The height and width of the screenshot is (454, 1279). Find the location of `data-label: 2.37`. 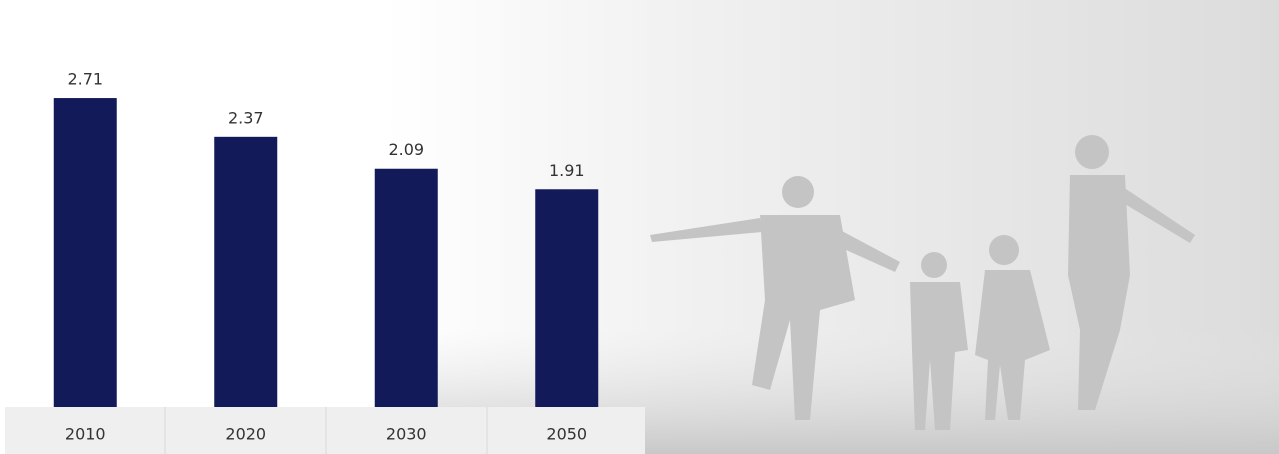

data-label: 2.37 is located at coordinates (246, 117).